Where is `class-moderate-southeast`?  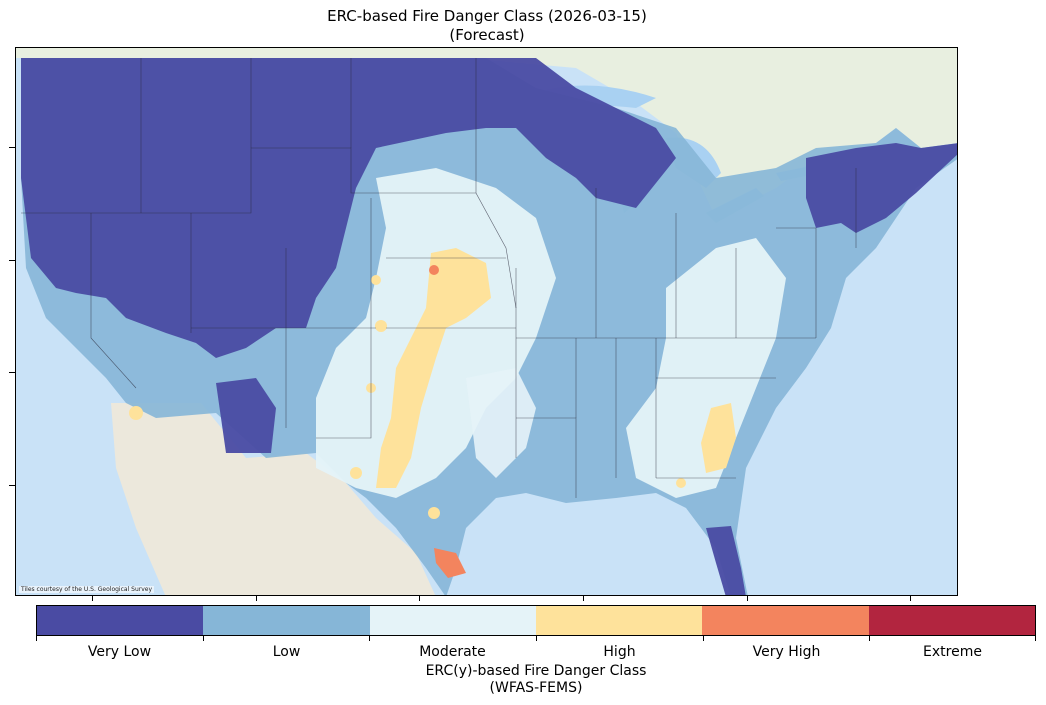 class-moderate-southeast is located at coordinates (706, 368).